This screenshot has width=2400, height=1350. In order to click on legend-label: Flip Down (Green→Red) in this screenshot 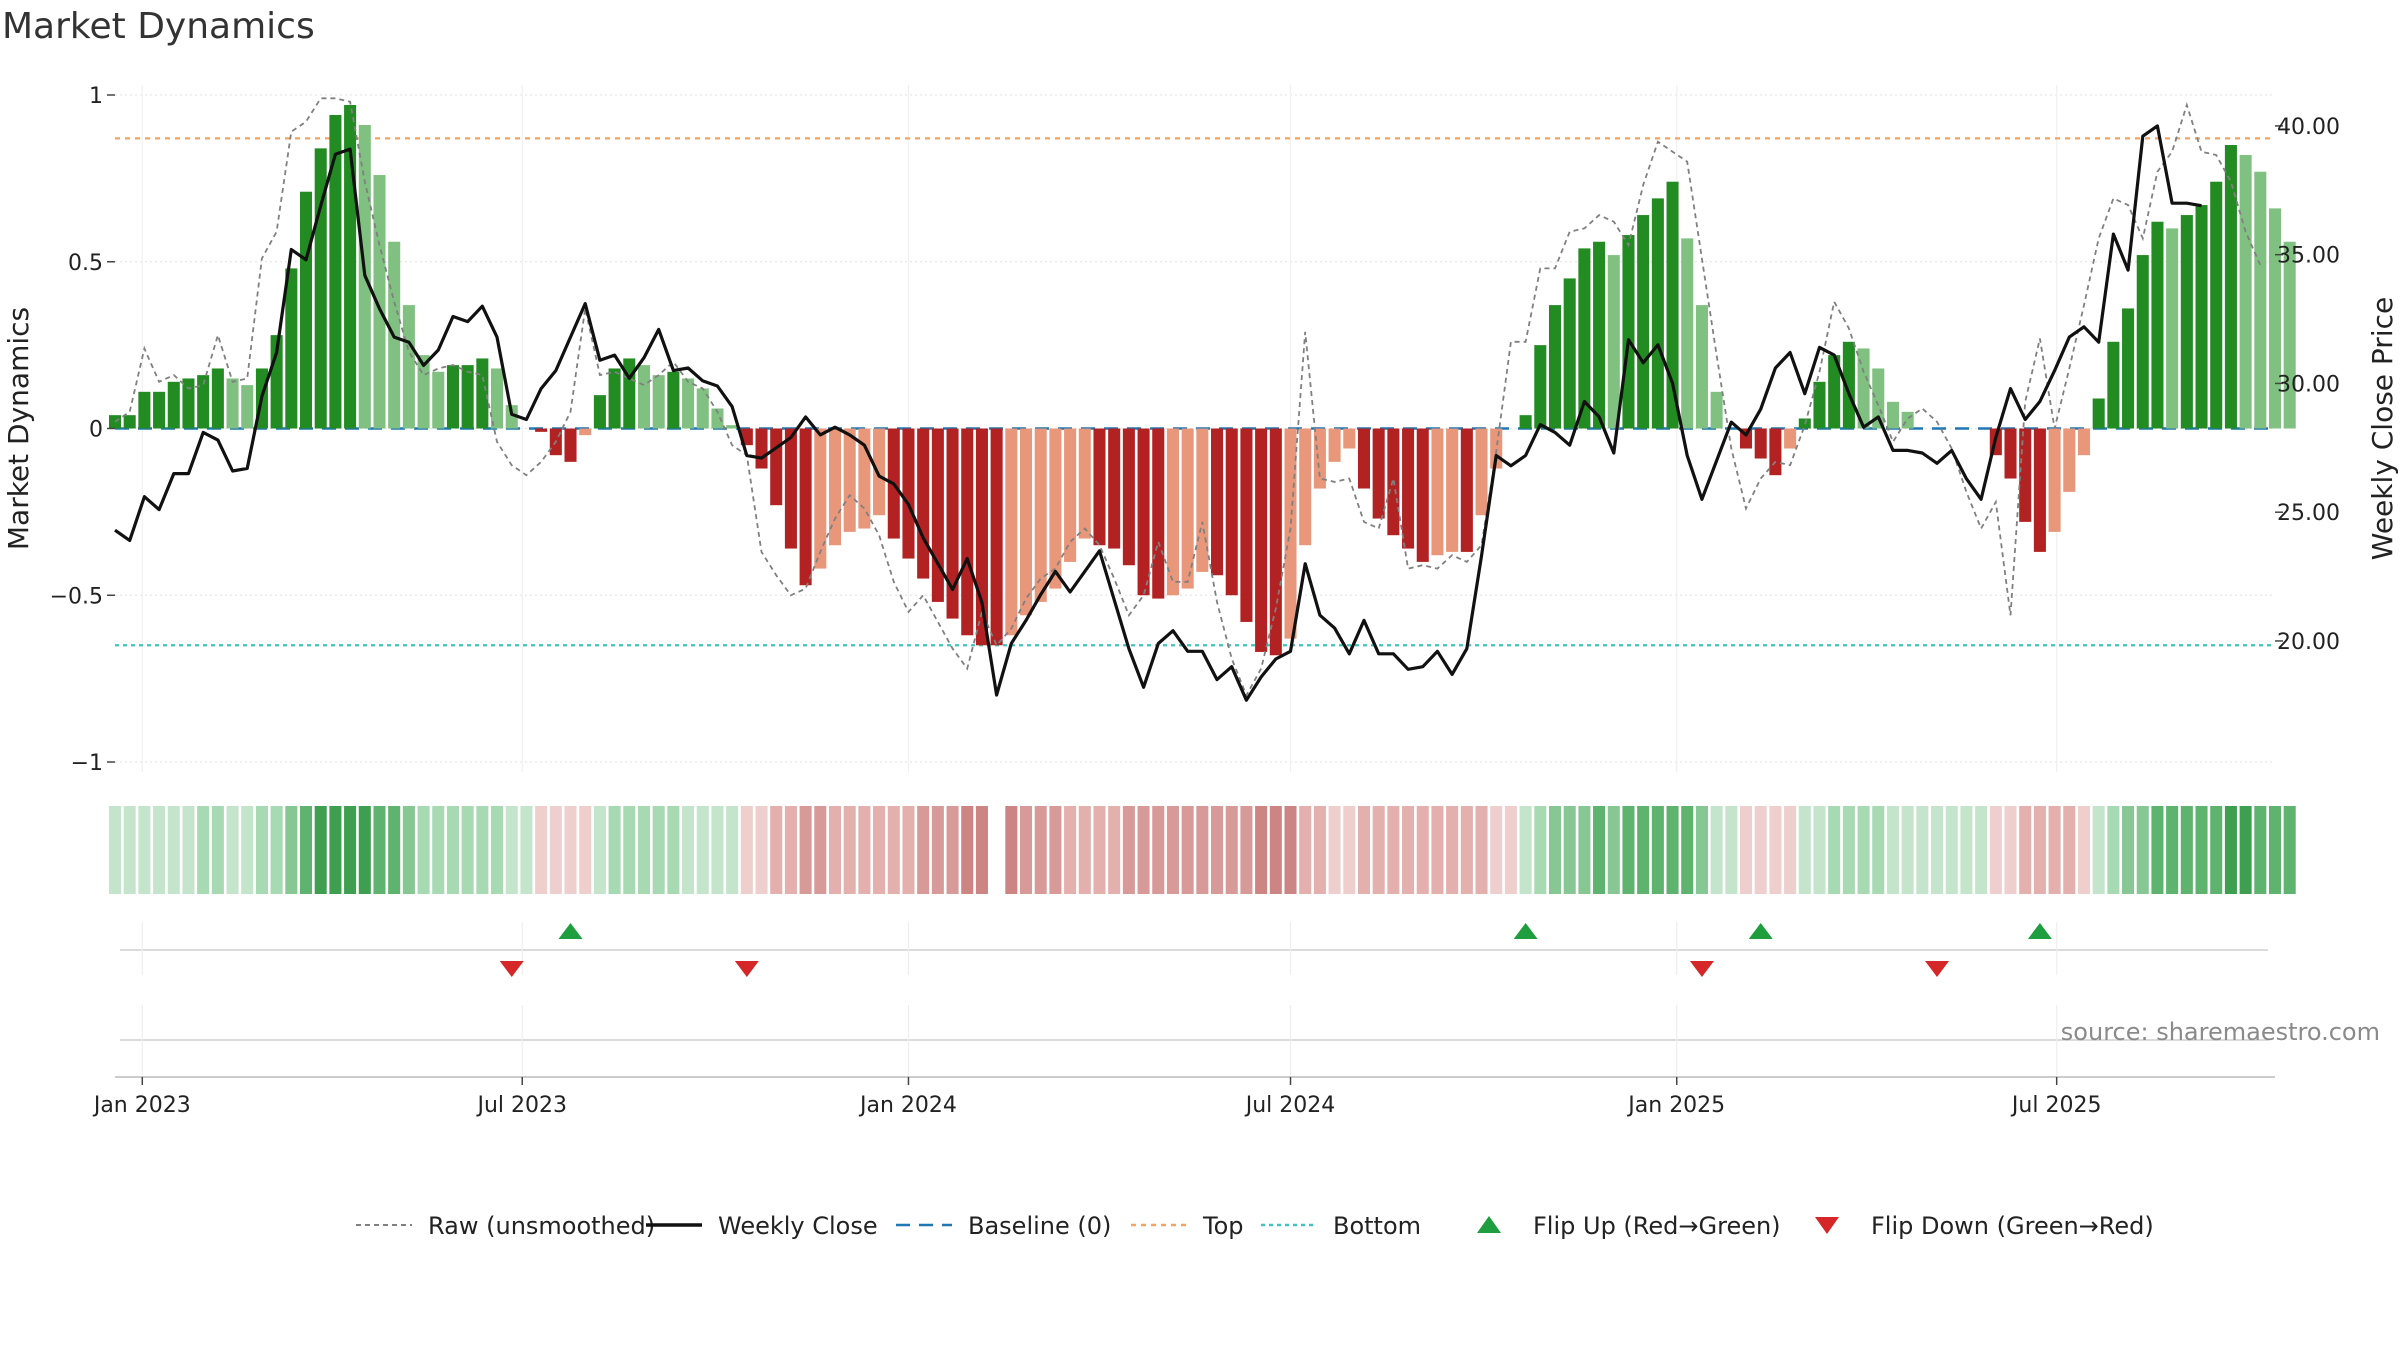, I will do `click(2012, 1226)`.